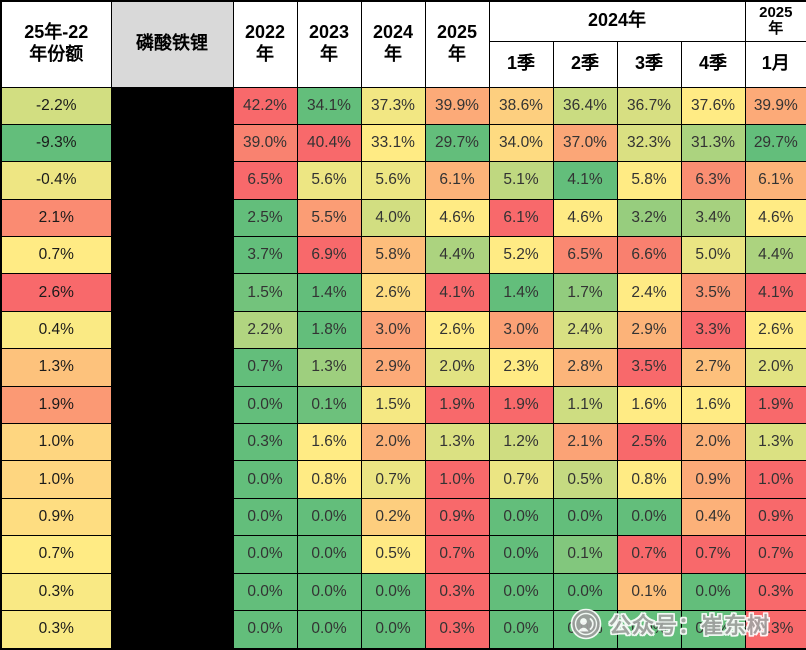 Image resolution: width=806 pixels, height=650 pixels. I want to click on share-value-cell: 5.2%, so click(521, 255).